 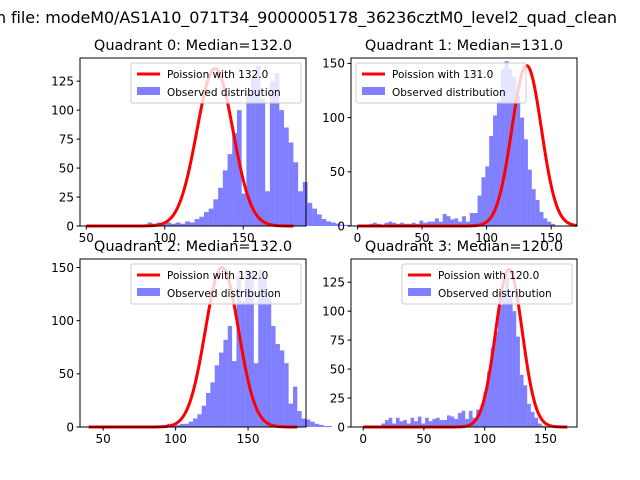 I want to click on x-tick-label: 150, so click(x=248, y=439).